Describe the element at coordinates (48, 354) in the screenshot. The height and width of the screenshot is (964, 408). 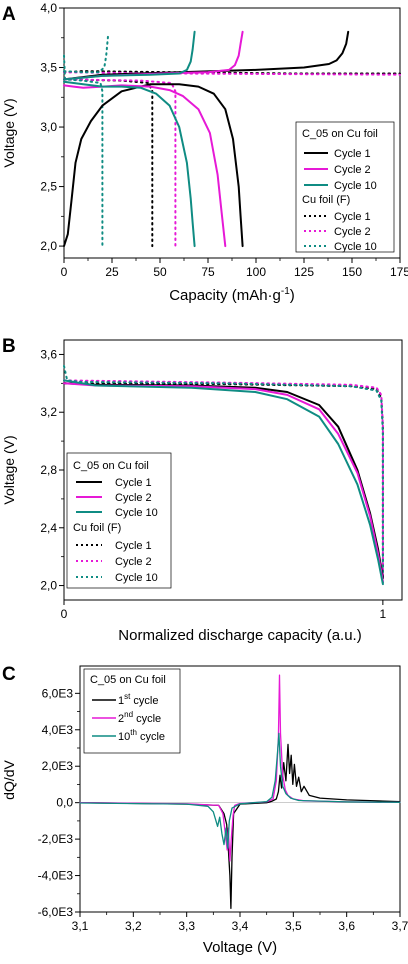
I see `panel-b-y-tick-label: 3,6` at that location.